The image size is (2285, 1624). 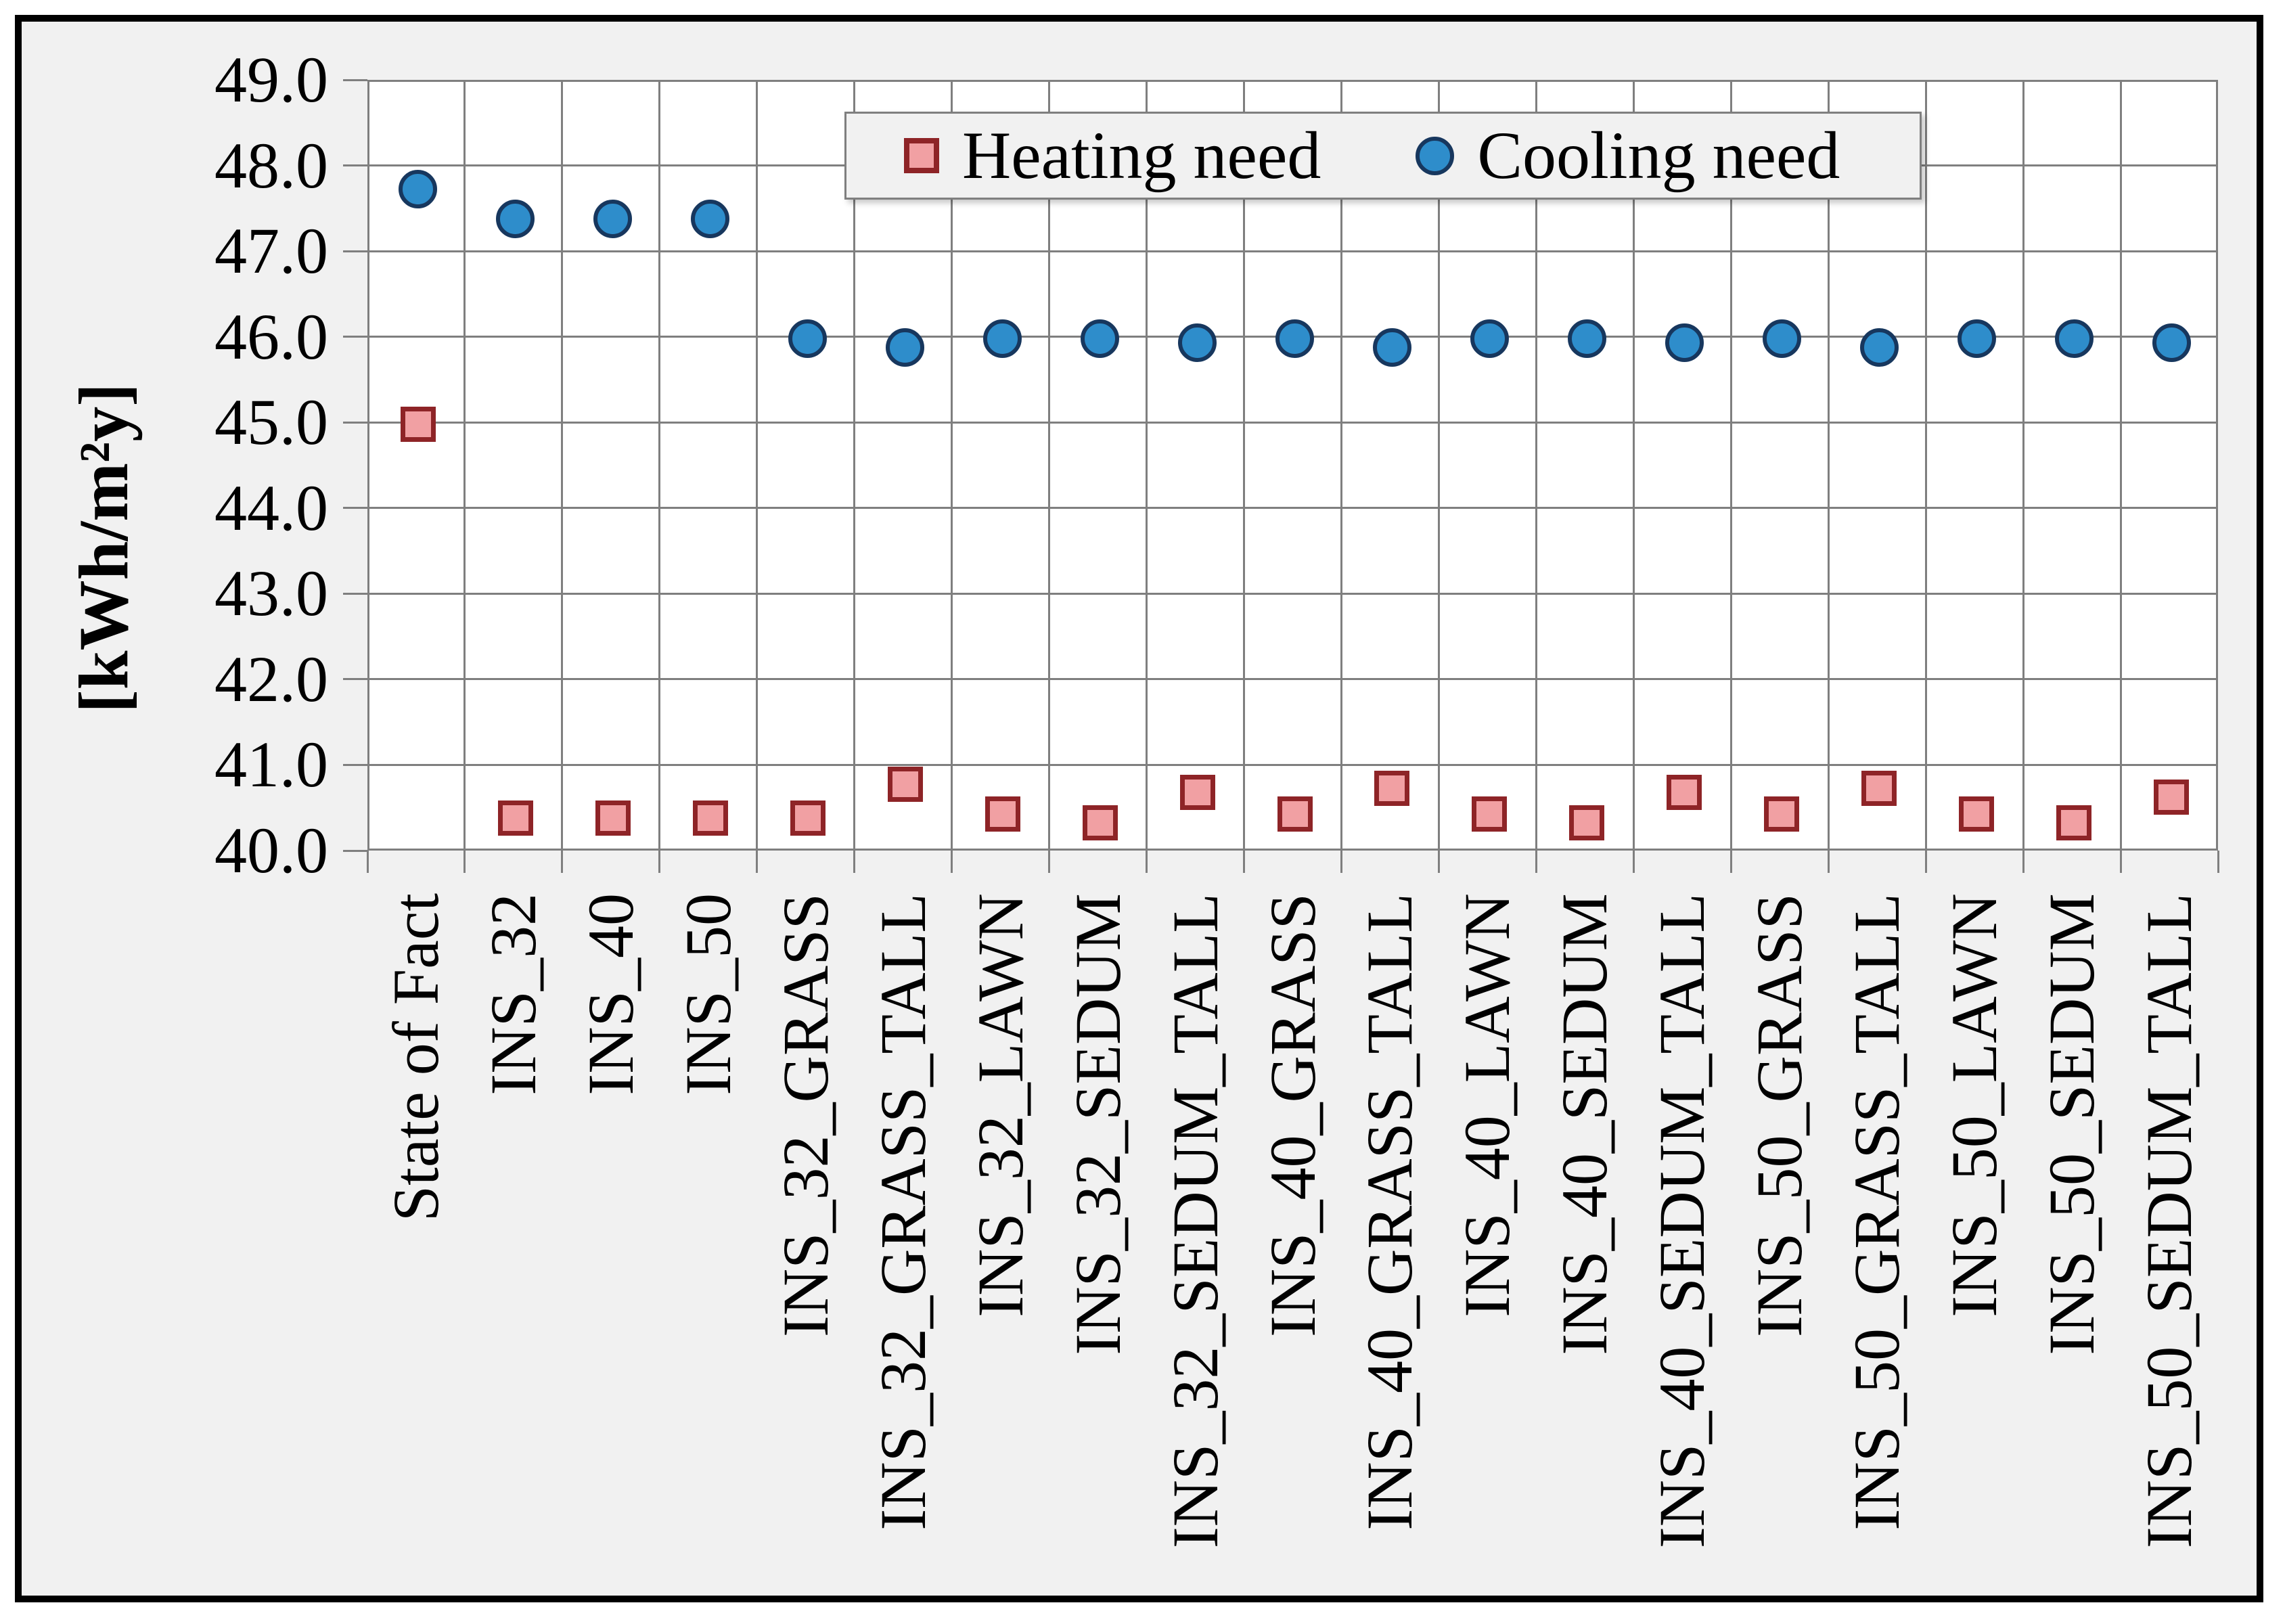 What do you see at coordinates (1584, 1124) in the screenshot?
I see `x-category-label: INS_40_SEDUM` at bounding box center [1584, 1124].